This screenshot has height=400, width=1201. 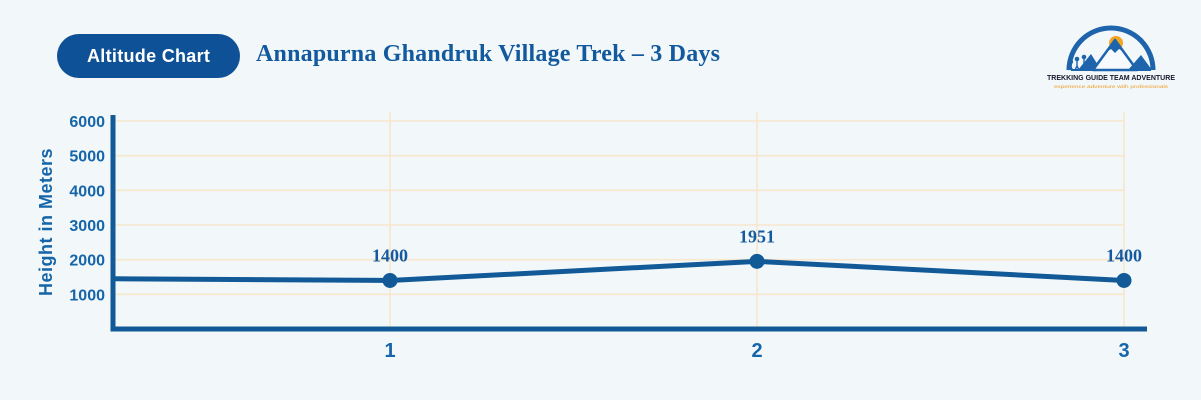 I want to click on logo-arch-icon, so click(x=1111, y=48).